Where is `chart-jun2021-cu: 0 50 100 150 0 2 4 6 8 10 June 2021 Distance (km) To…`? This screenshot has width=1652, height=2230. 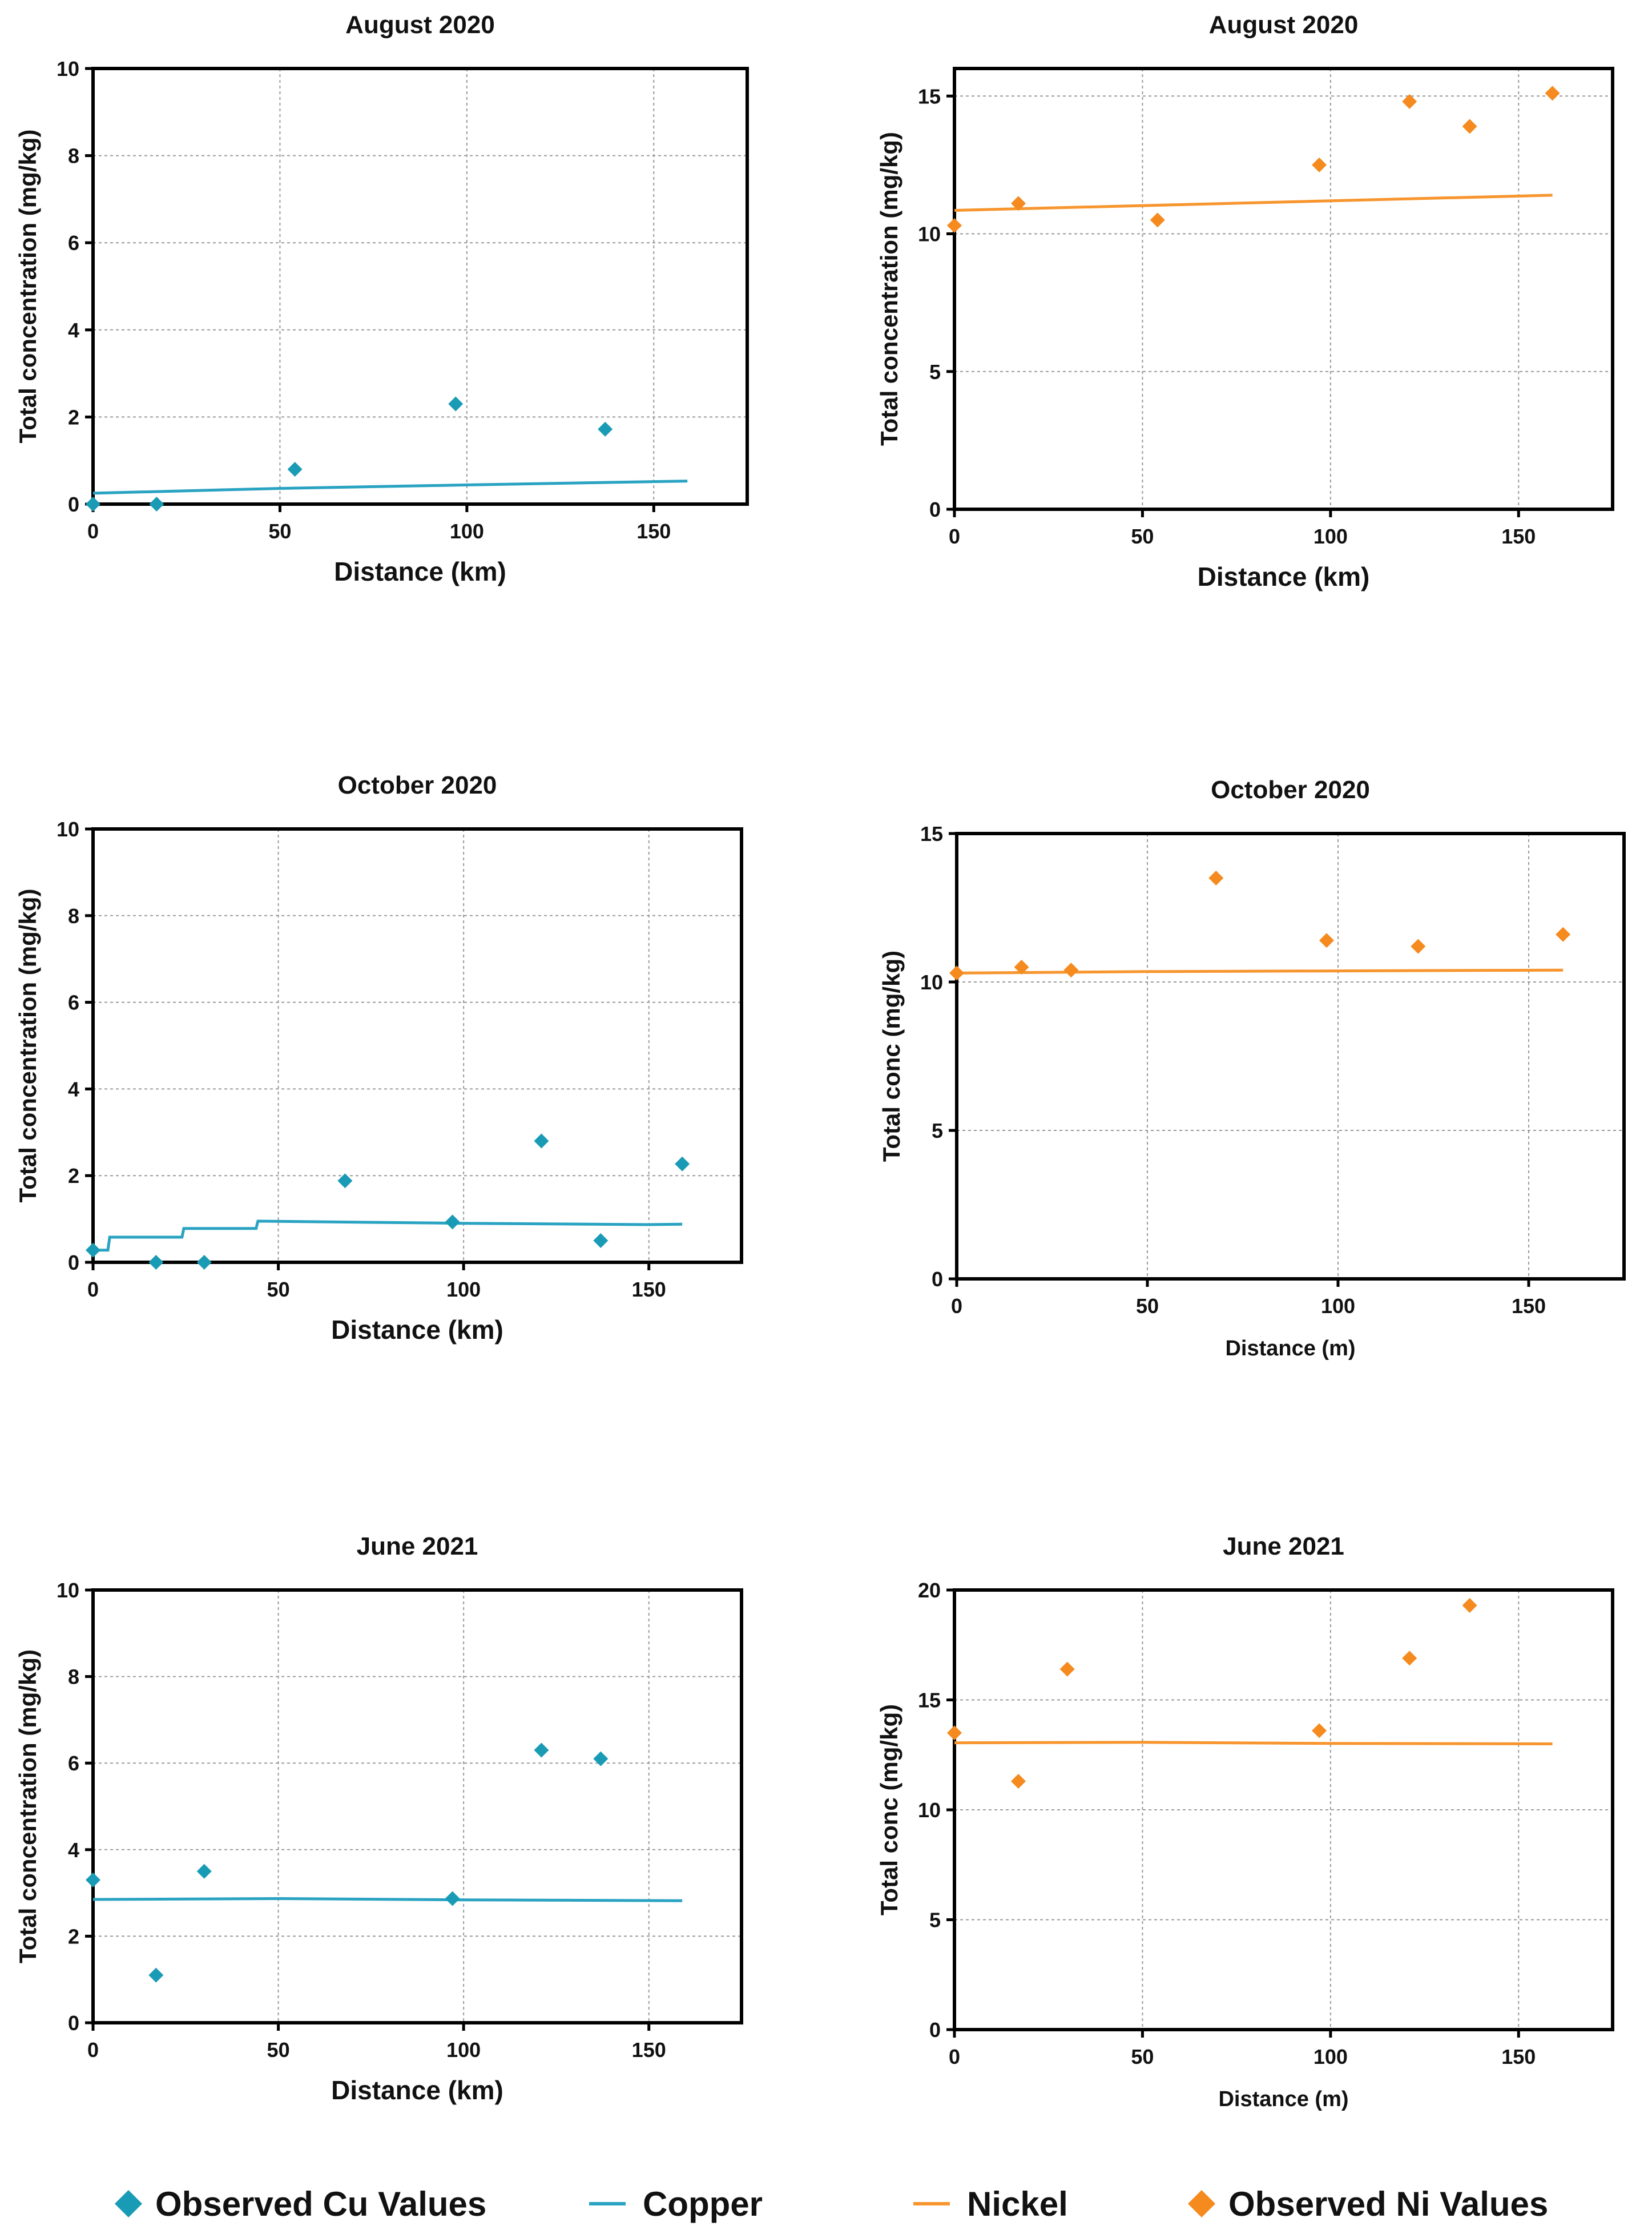
chart-jun2021-cu: 0 50 100 150 0 2 4 6 8 10 June 2021 Distance (km) To… is located at coordinates (378, 1818).